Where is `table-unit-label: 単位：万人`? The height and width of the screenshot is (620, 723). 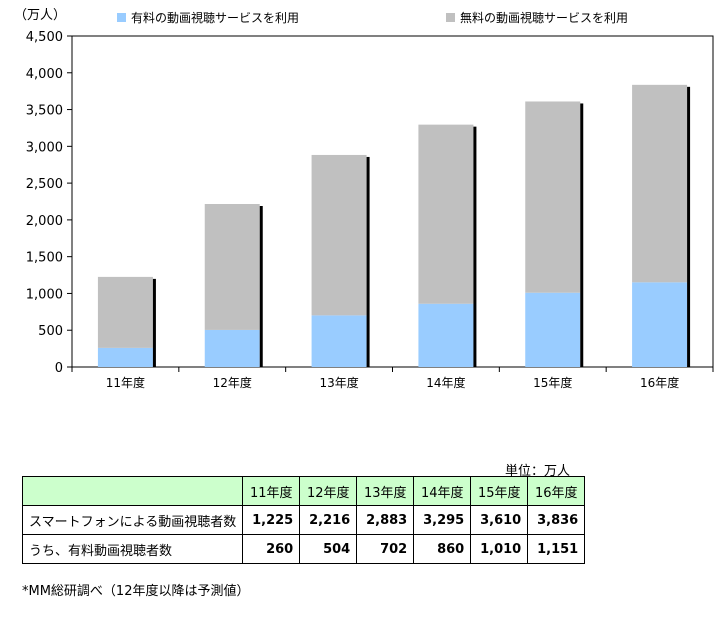
table-unit-label: 単位：万人 is located at coordinates (538, 471).